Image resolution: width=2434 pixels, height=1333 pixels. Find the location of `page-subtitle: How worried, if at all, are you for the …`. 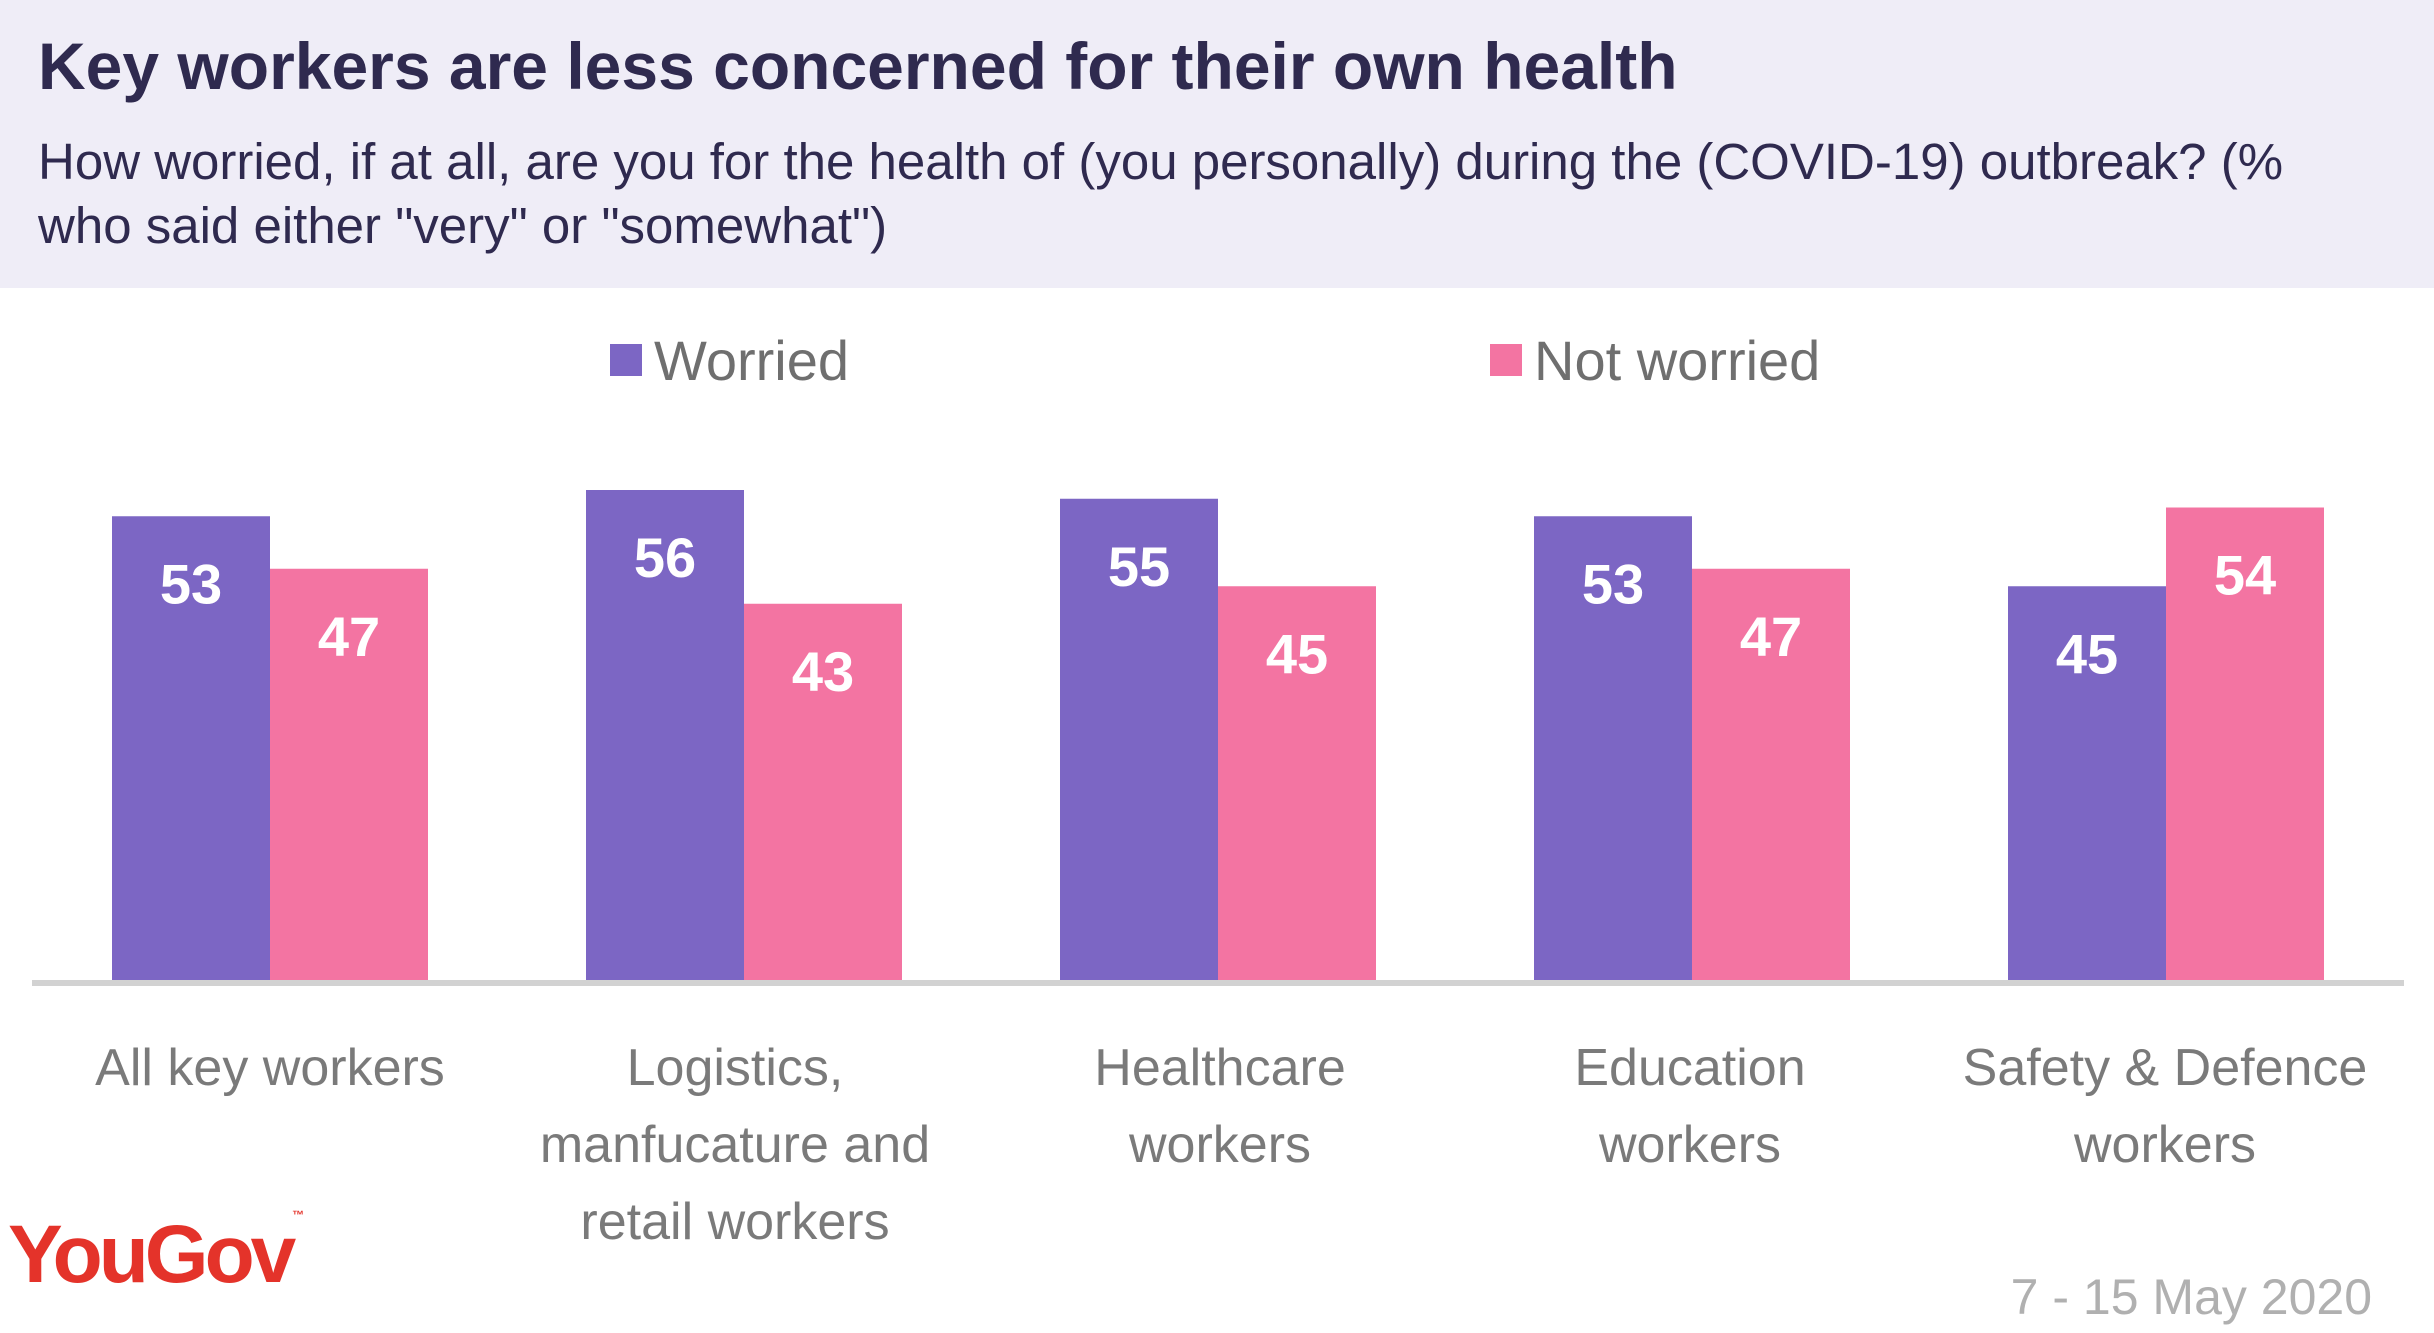

page-subtitle: How worried, if at all, are you for the … is located at coordinates (1161, 193).